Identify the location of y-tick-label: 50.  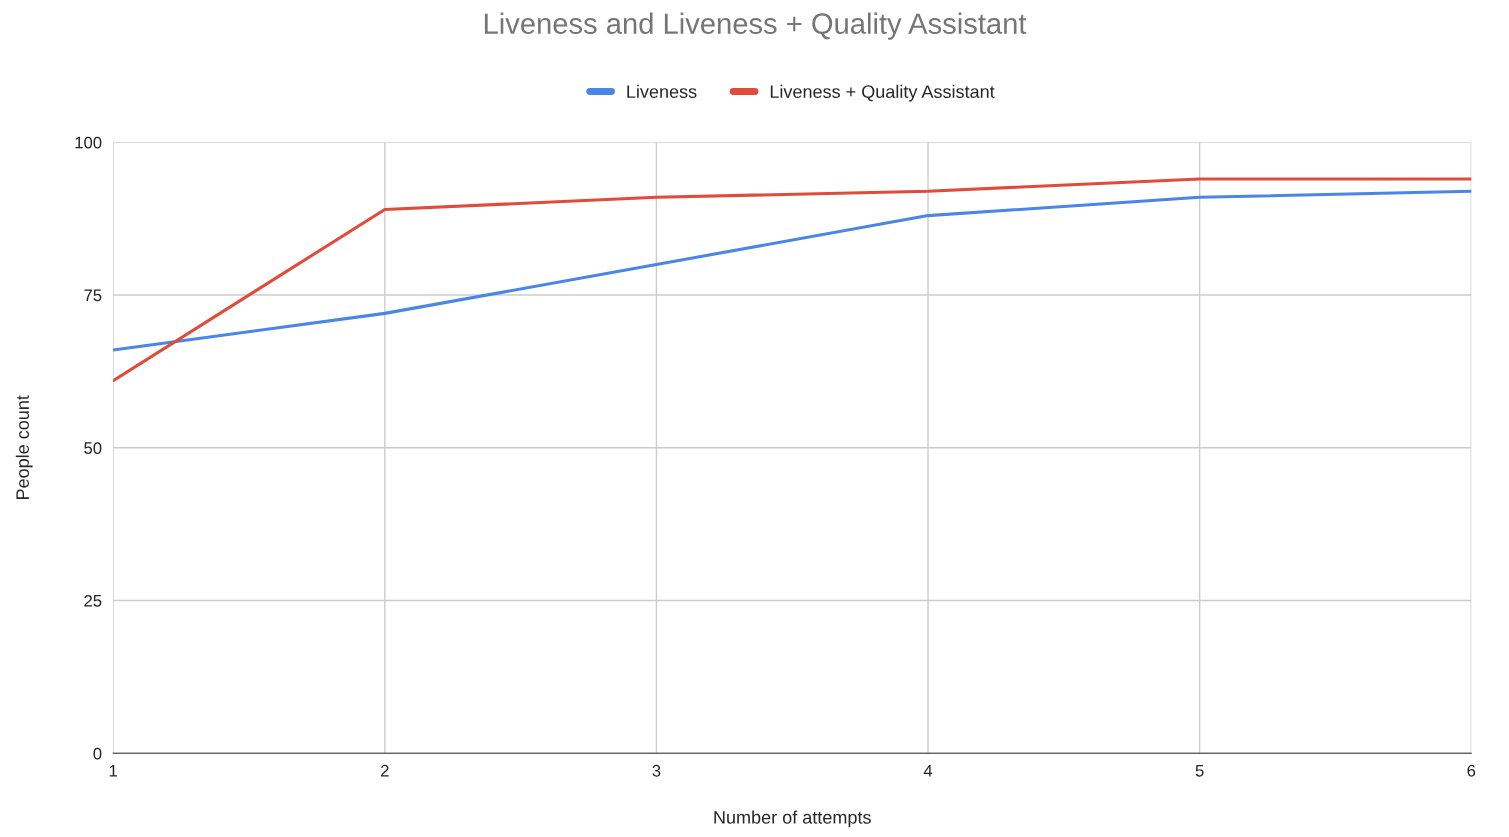
(93, 448).